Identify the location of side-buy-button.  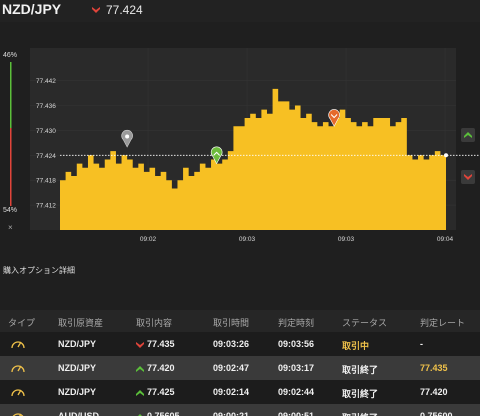
(468, 135).